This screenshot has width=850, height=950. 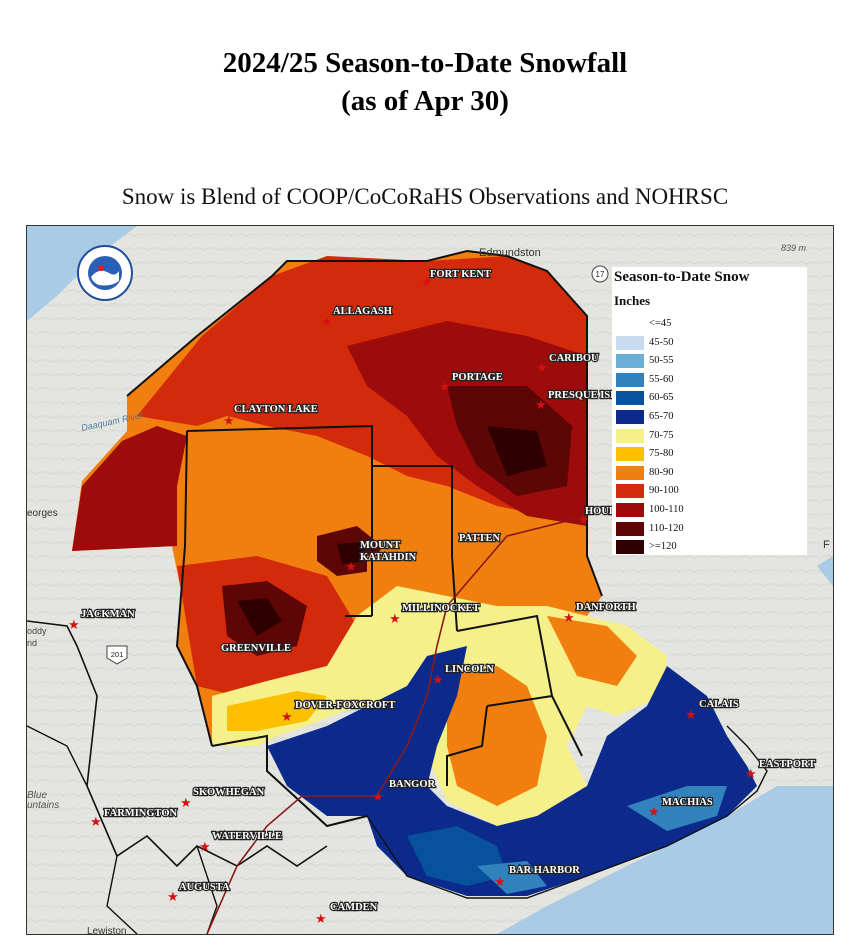 I want to click on gulf-of-maine-water, so click(x=665, y=860).